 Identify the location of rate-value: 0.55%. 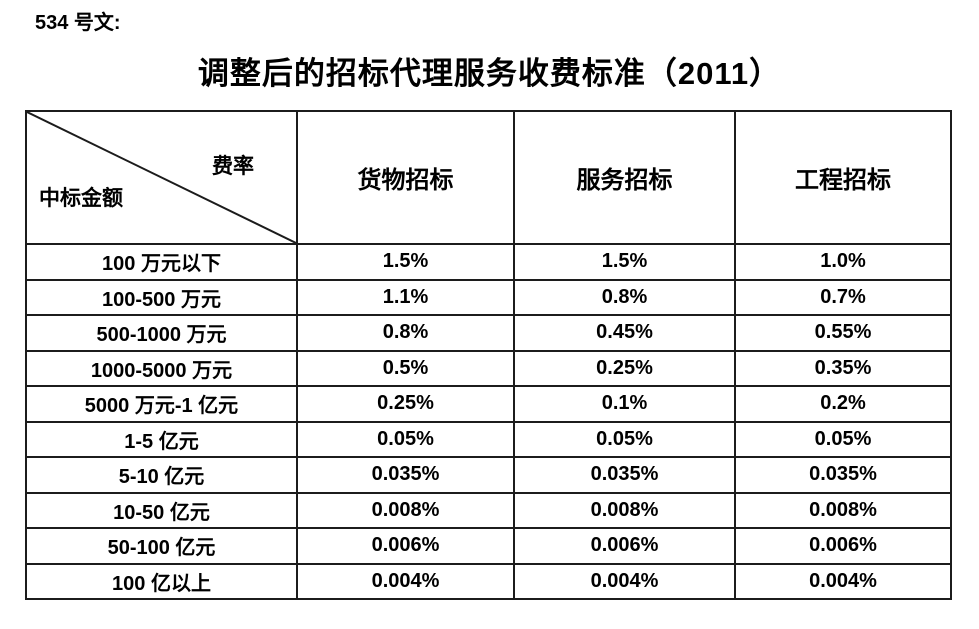
(843, 333).